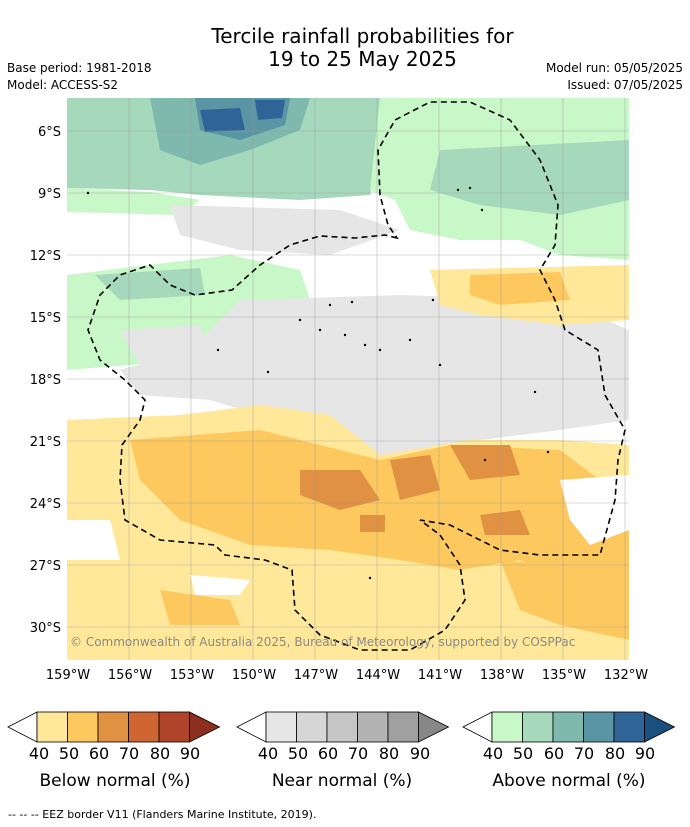 The width and height of the screenshot is (690, 827). Describe the element at coordinates (45, 628) in the screenshot. I see `lat-label: 30°S` at that location.